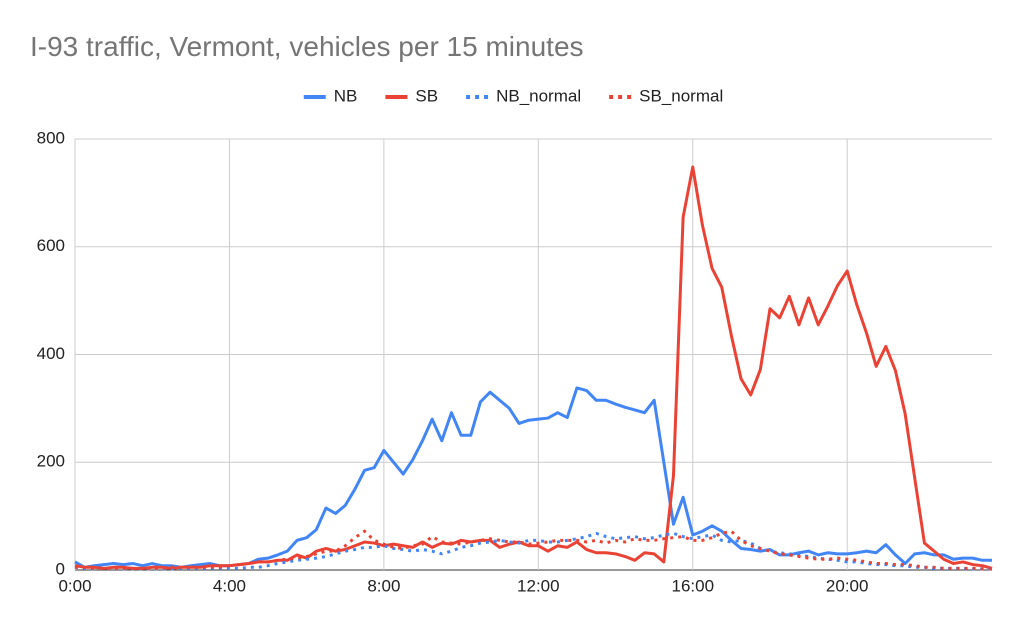  Describe the element at coordinates (346, 95) in the screenshot. I see `legend-label: NB` at that location.